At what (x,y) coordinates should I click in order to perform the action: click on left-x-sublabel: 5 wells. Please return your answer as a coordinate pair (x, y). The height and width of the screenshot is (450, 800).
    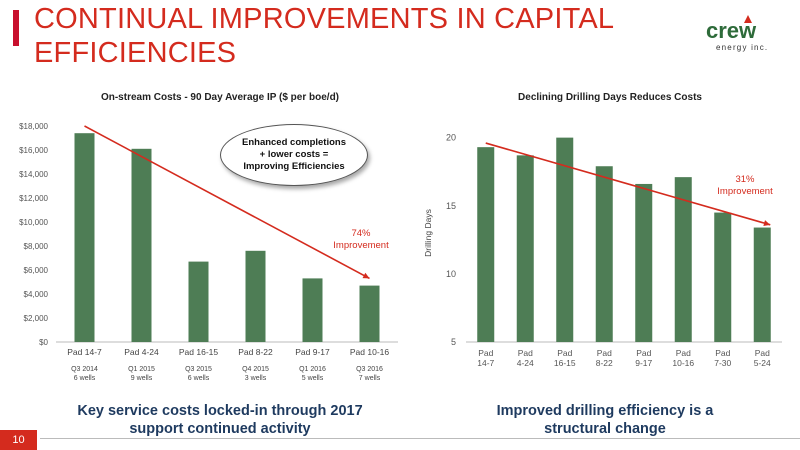
    Looking at the image, I should click on (313, 378).